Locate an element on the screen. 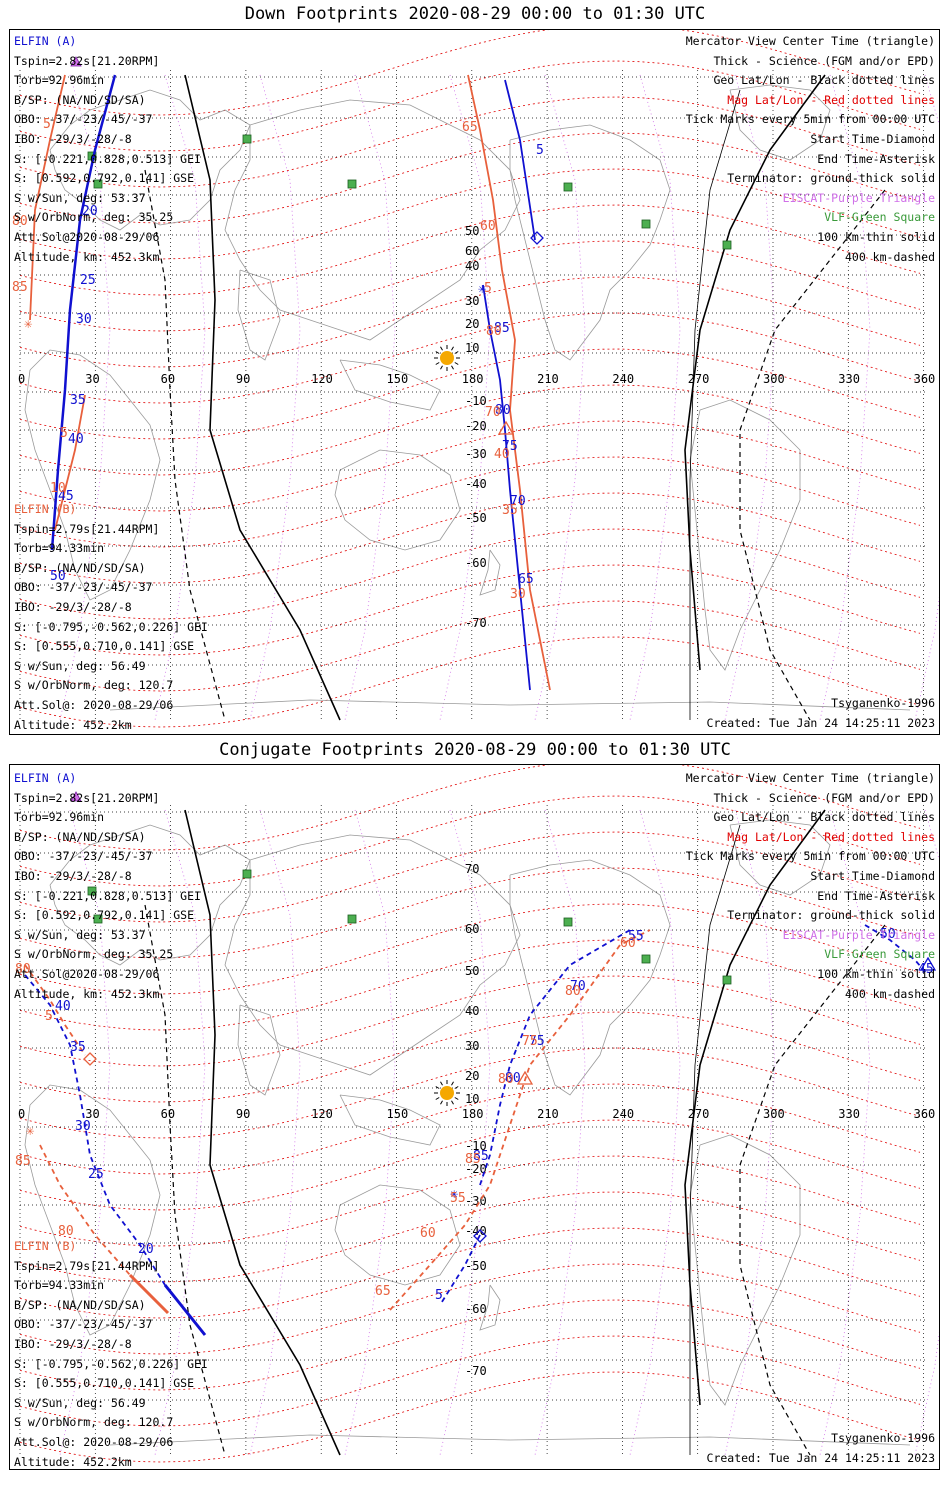 The width and height of the screenshot is (950, 1500). info-line: S w/OrbNorm, deg: 35.25 is located at coordinates (94, 217).